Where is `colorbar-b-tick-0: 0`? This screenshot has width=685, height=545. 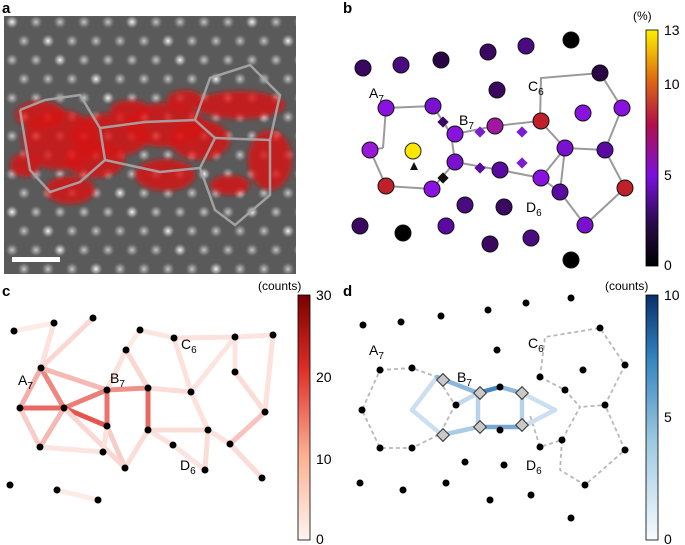 colorbar-b-tick-0: 0 is located at coordinates (668, 265).